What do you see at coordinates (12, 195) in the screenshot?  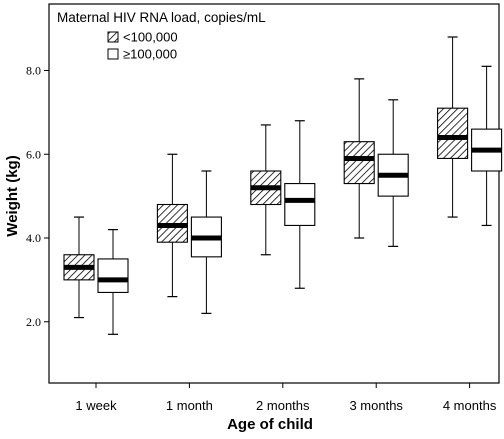 I see `y-axis-title: Weight (kg)` at bounding box center [12, 195].